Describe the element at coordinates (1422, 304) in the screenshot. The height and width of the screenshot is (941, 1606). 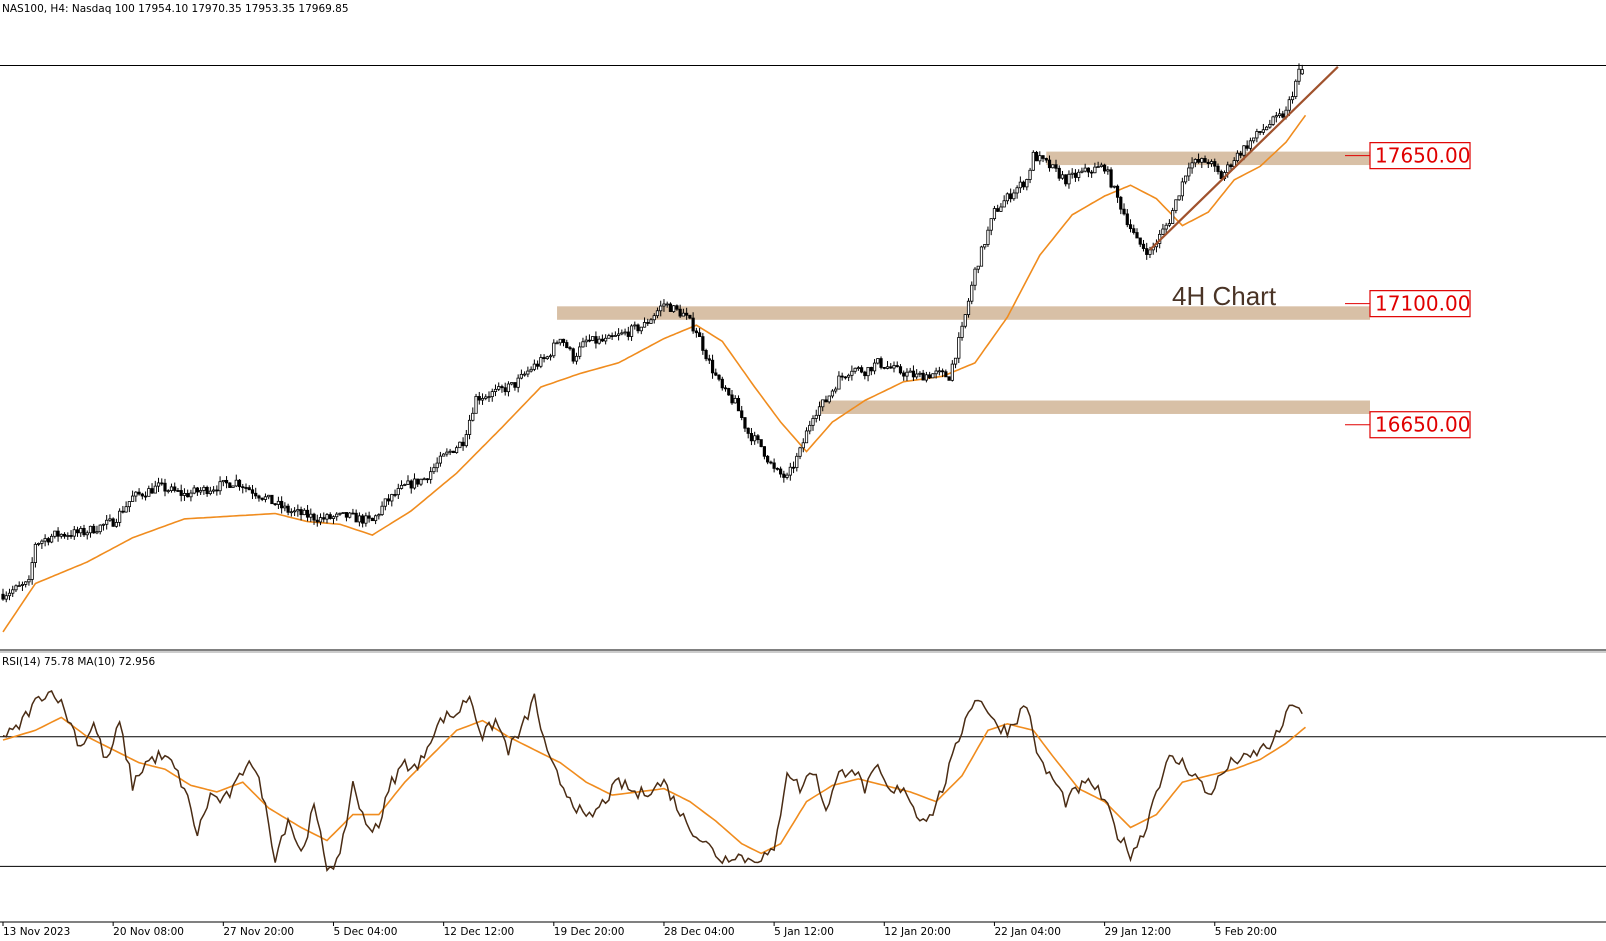
I see `level-label-17100: 17100.00` at that location.